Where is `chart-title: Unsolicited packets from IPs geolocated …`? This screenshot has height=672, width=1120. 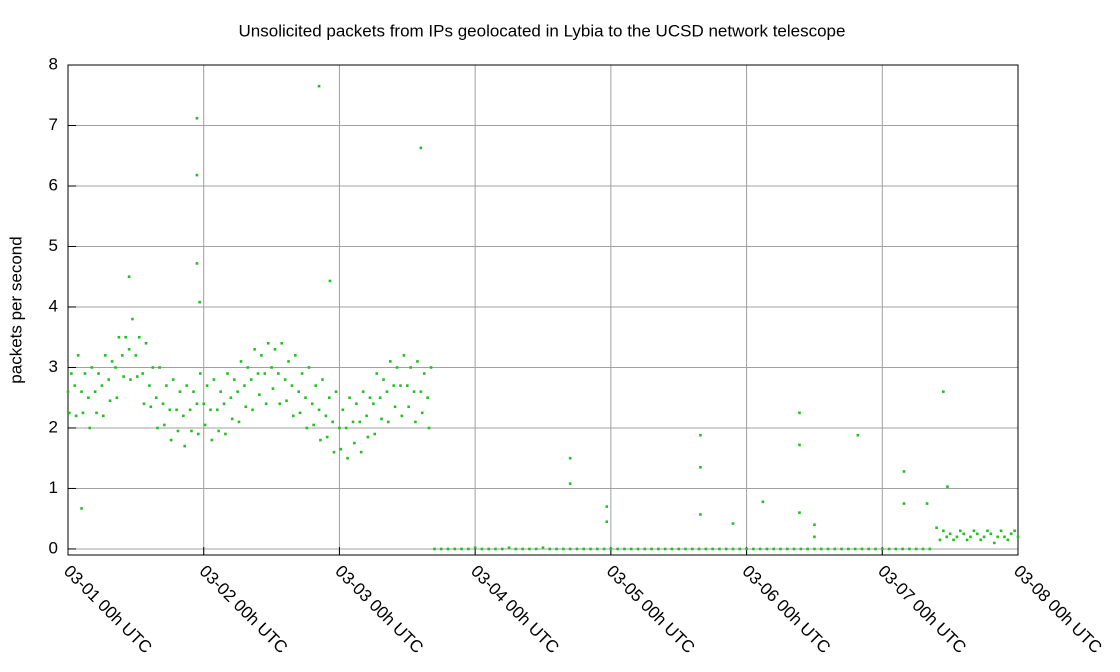 chart-title: Unsolicited packets from IPs geolocated … is located at coordinates (542, 30).